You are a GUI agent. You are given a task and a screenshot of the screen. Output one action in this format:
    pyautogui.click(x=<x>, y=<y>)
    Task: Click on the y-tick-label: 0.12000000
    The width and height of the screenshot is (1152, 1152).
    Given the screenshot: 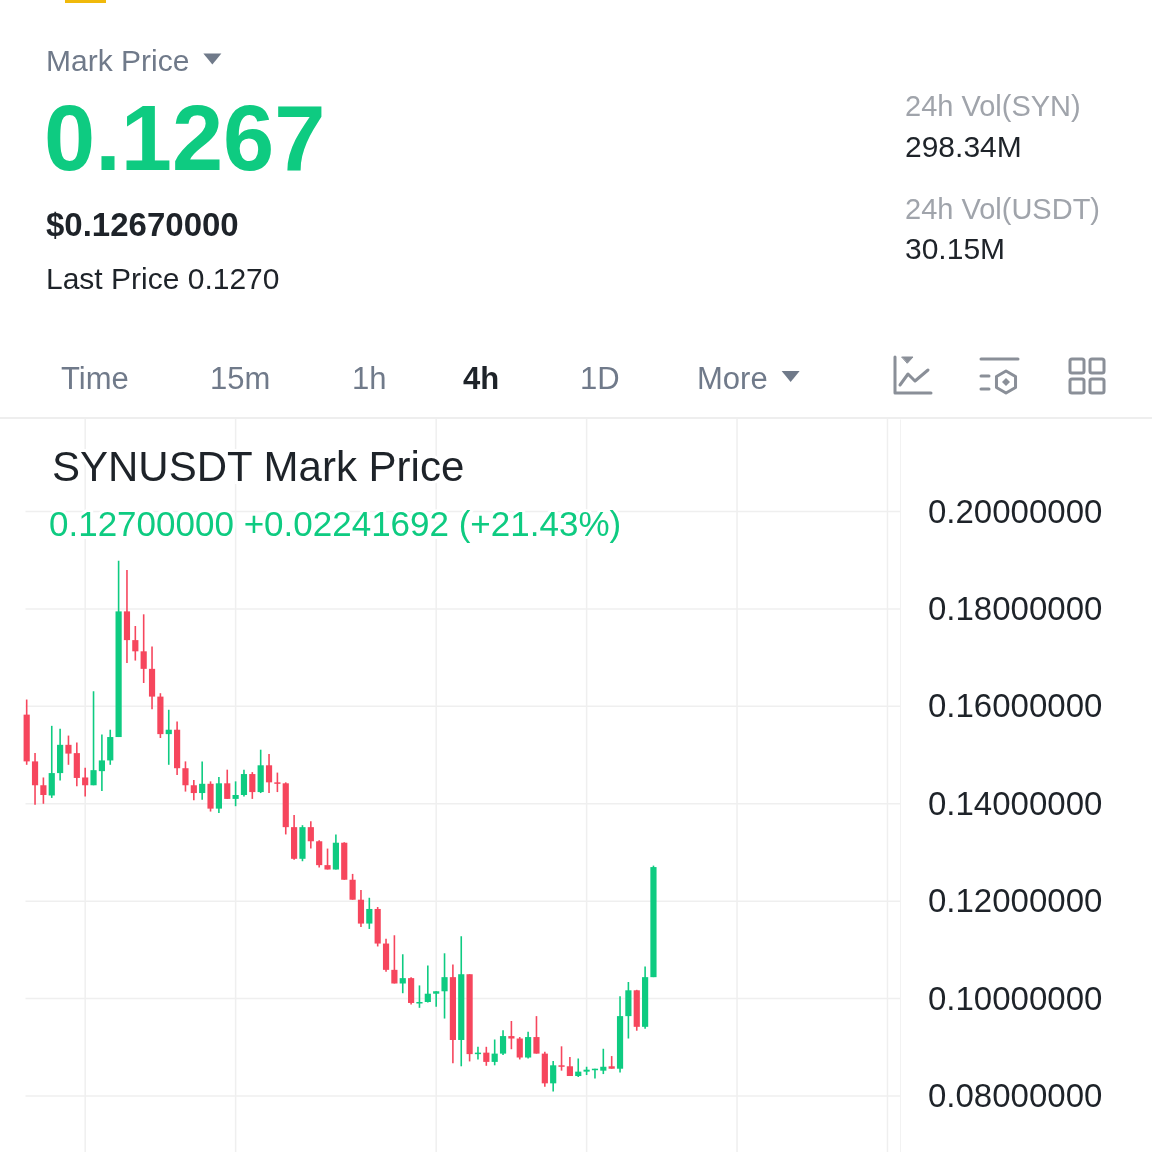 What is the action you would take?
    pyautogui.click(x=1015, y=901)
    